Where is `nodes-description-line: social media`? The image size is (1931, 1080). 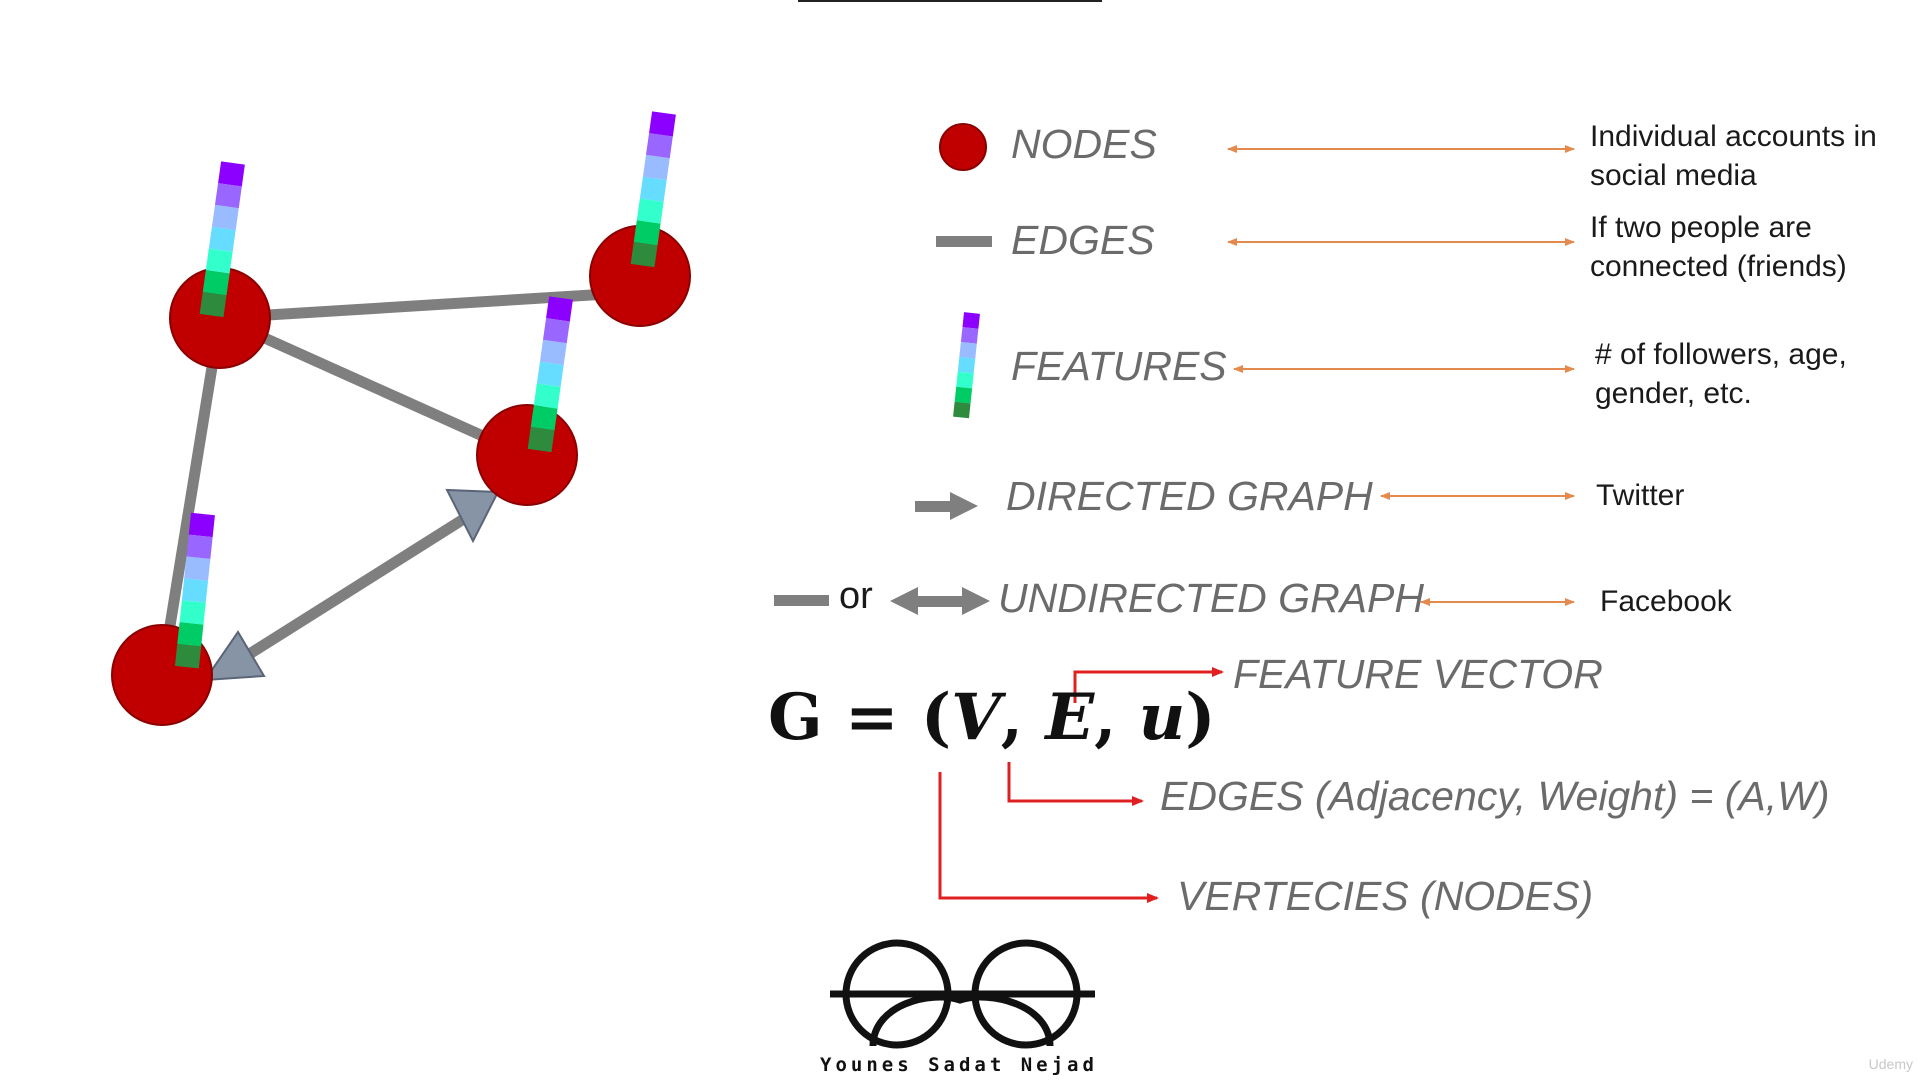 nodes-description-line: social media is located at coordinates (1673, 175).